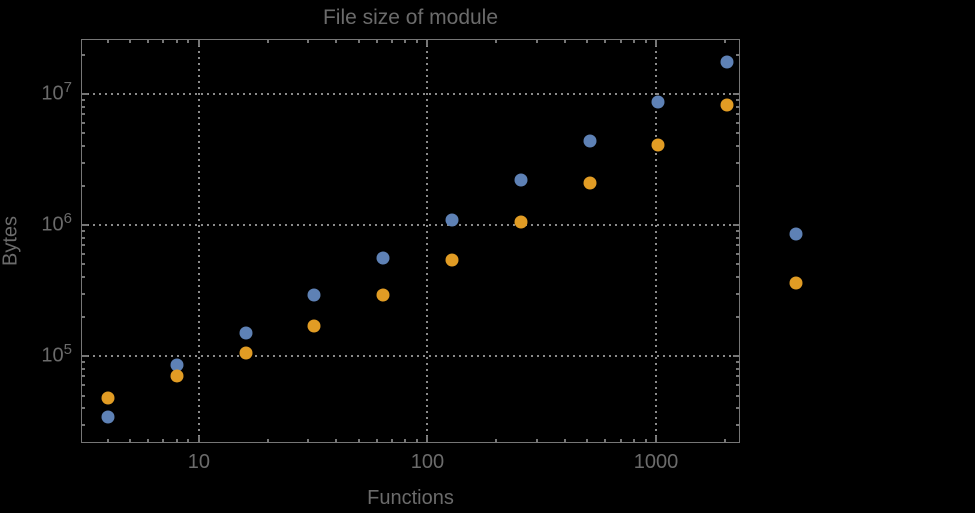  Describe the element at coordinates (198, 462) in the screenshot. I see `x-tick-label: 10` at that location.